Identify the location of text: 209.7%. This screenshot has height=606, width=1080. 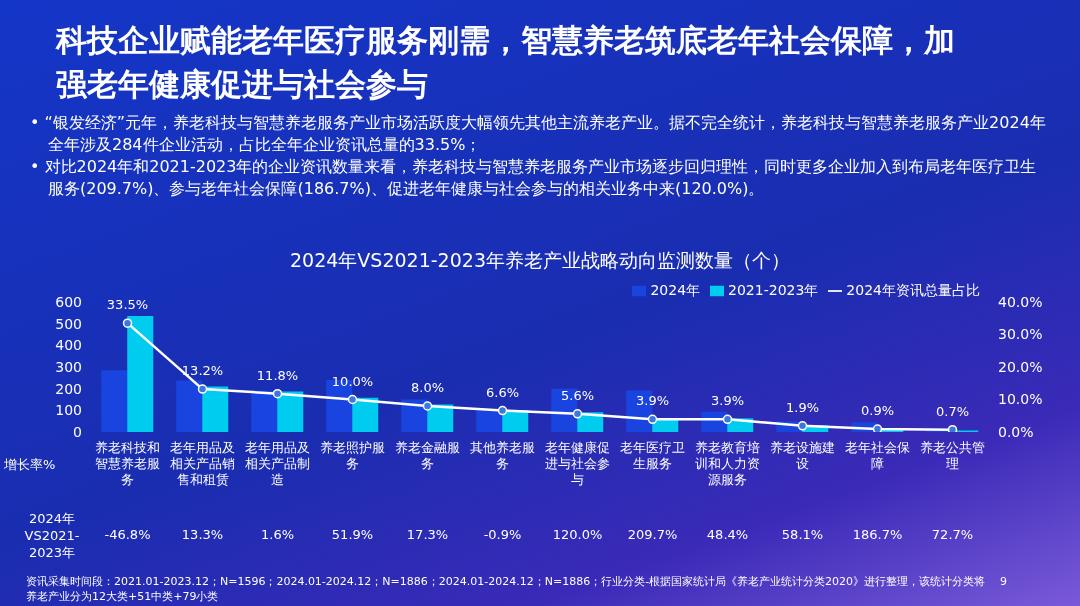
(652, 534).